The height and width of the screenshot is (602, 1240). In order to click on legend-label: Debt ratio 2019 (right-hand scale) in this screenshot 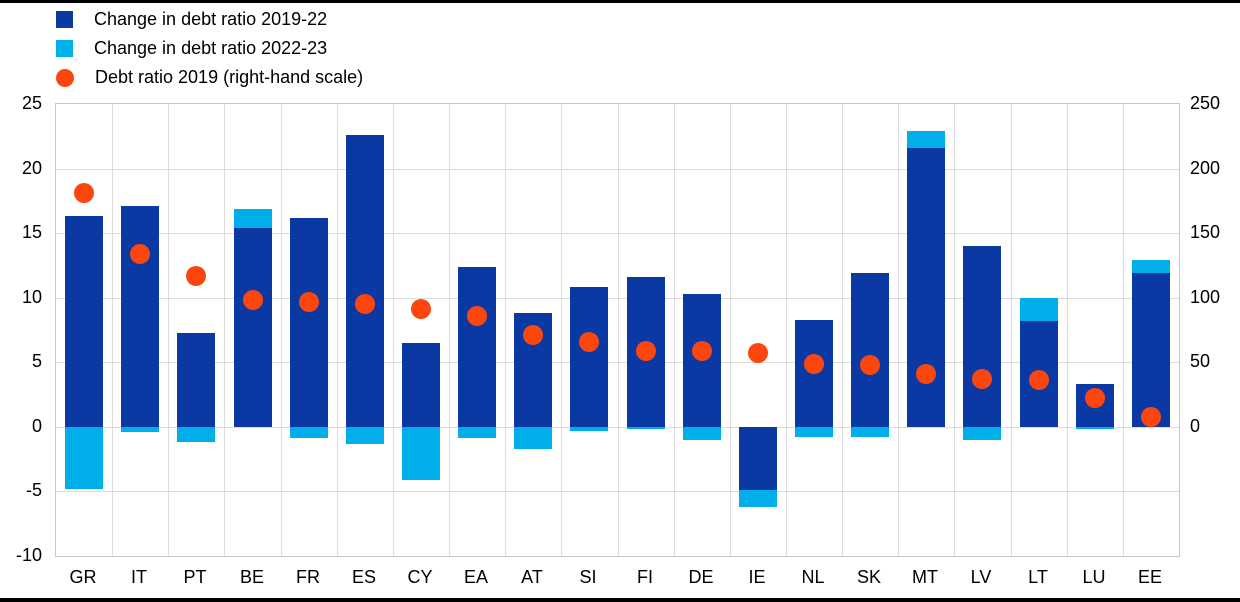, I will do `click(229, 77)`.